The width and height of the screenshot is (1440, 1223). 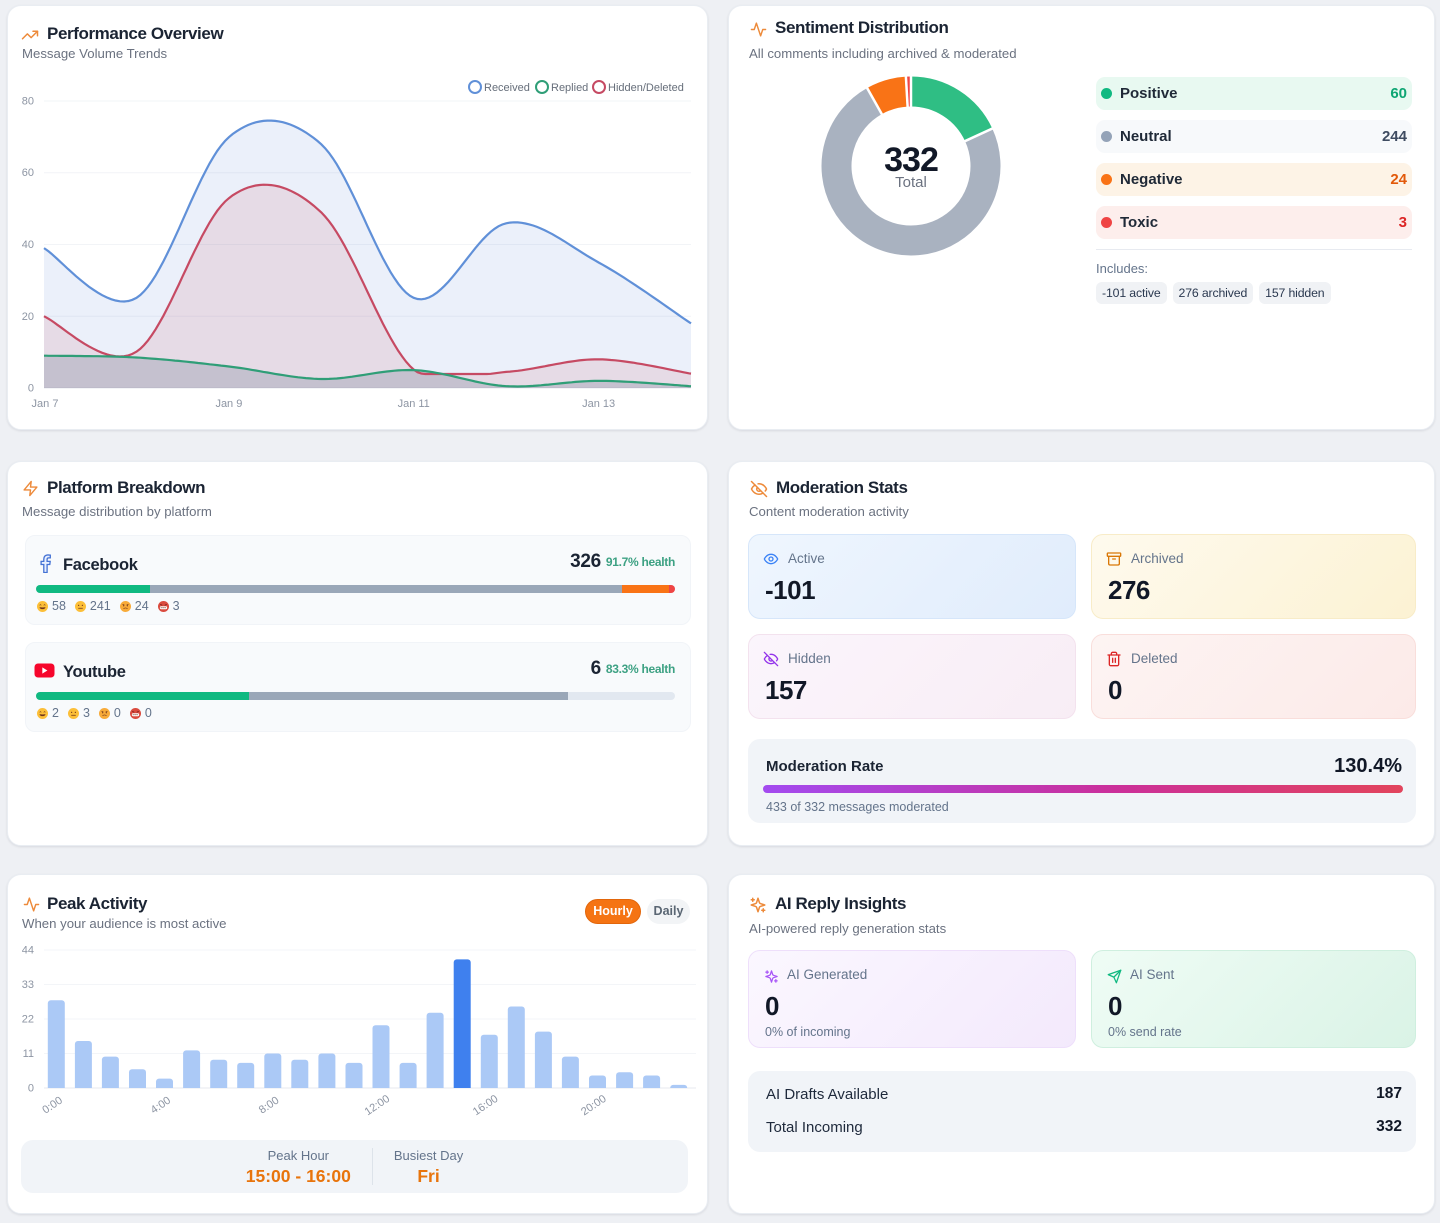 What do you see at coordinates (28, 245) in the screenshot?
I see `svg-text: 40` at bounding box center [28, 245].